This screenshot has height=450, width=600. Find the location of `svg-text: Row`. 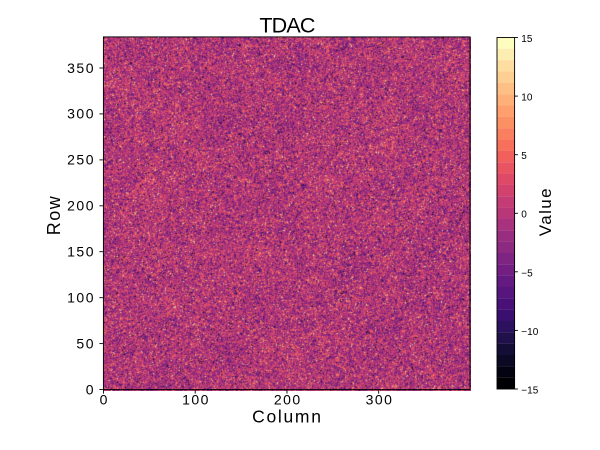

svg-text: Row is located at coordinates (54, 215).